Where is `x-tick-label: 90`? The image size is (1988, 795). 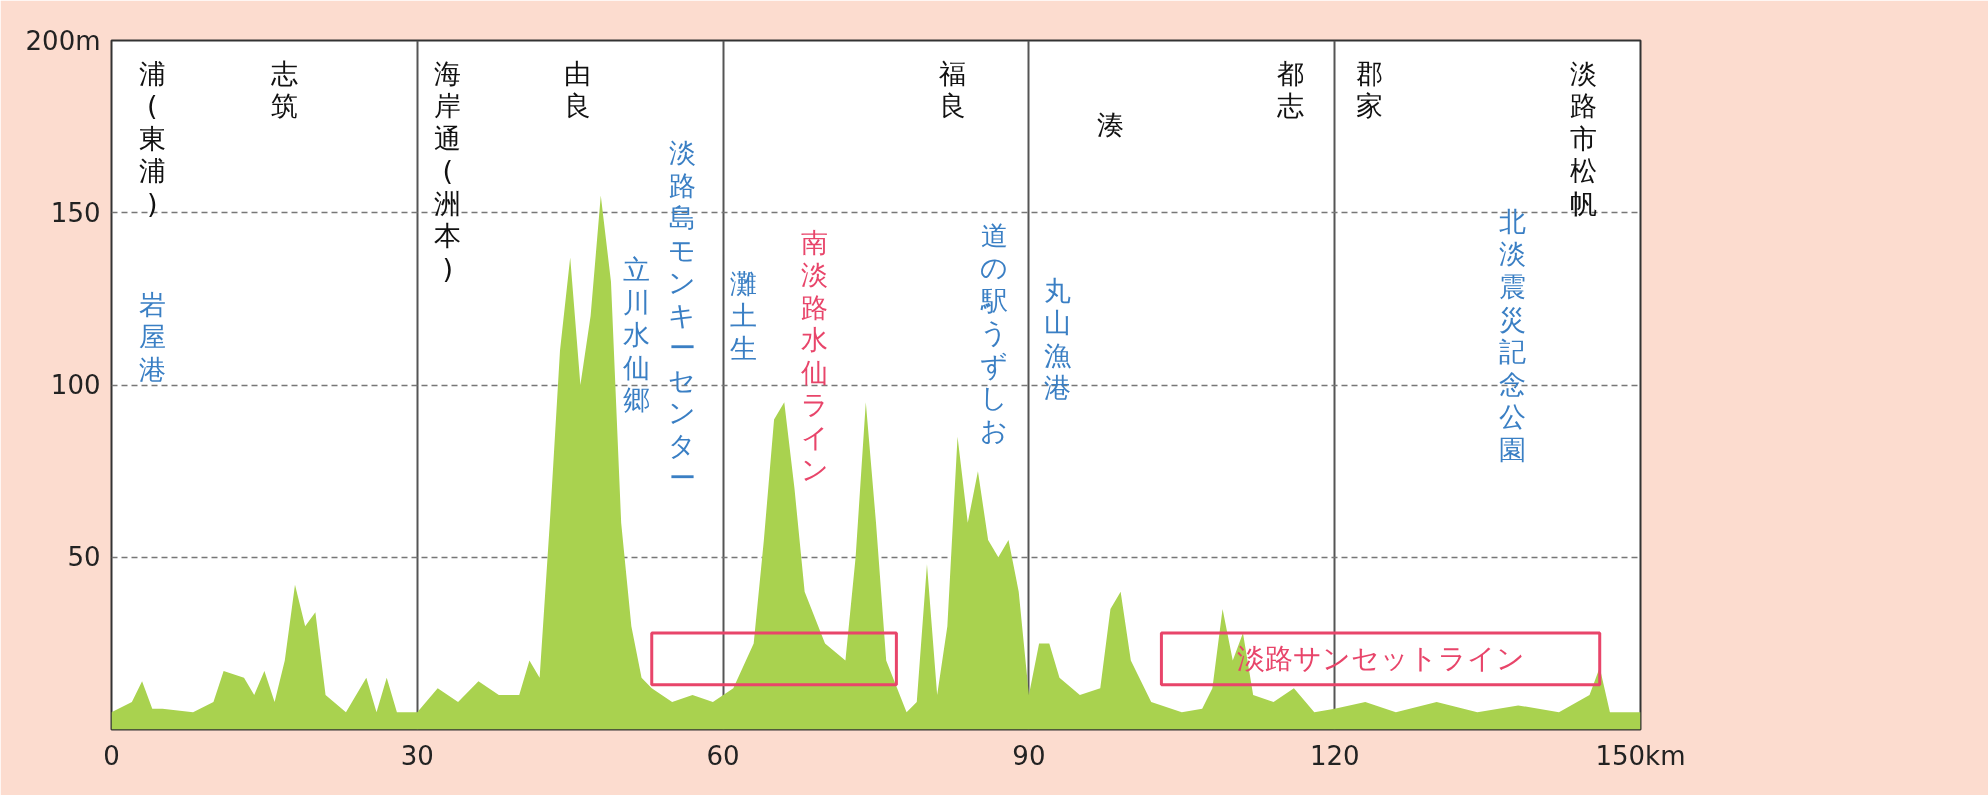 x-tick-label: 90 is located at coordinates (1029, 755).